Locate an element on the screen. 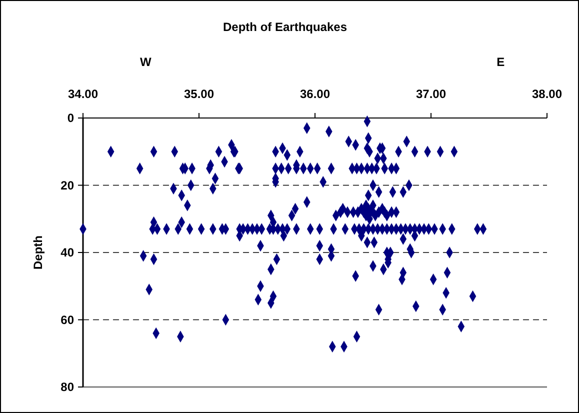 This screenshot has width=579, height=413. x-tick-label: 38.00 is located at coordinates (547, 94).